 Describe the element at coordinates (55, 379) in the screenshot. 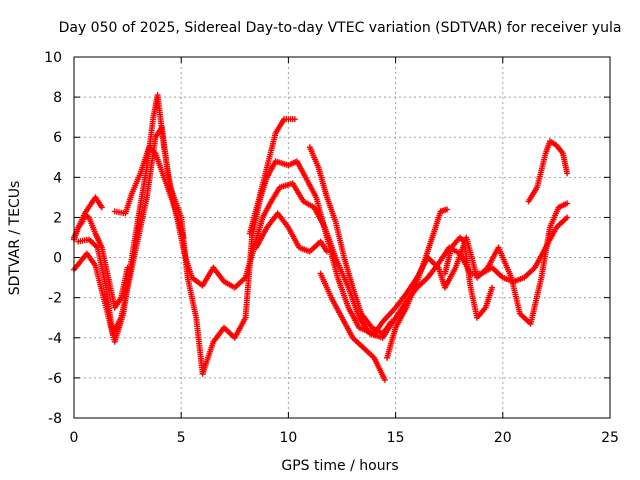

I see `y-tick-label: -6` at that location.